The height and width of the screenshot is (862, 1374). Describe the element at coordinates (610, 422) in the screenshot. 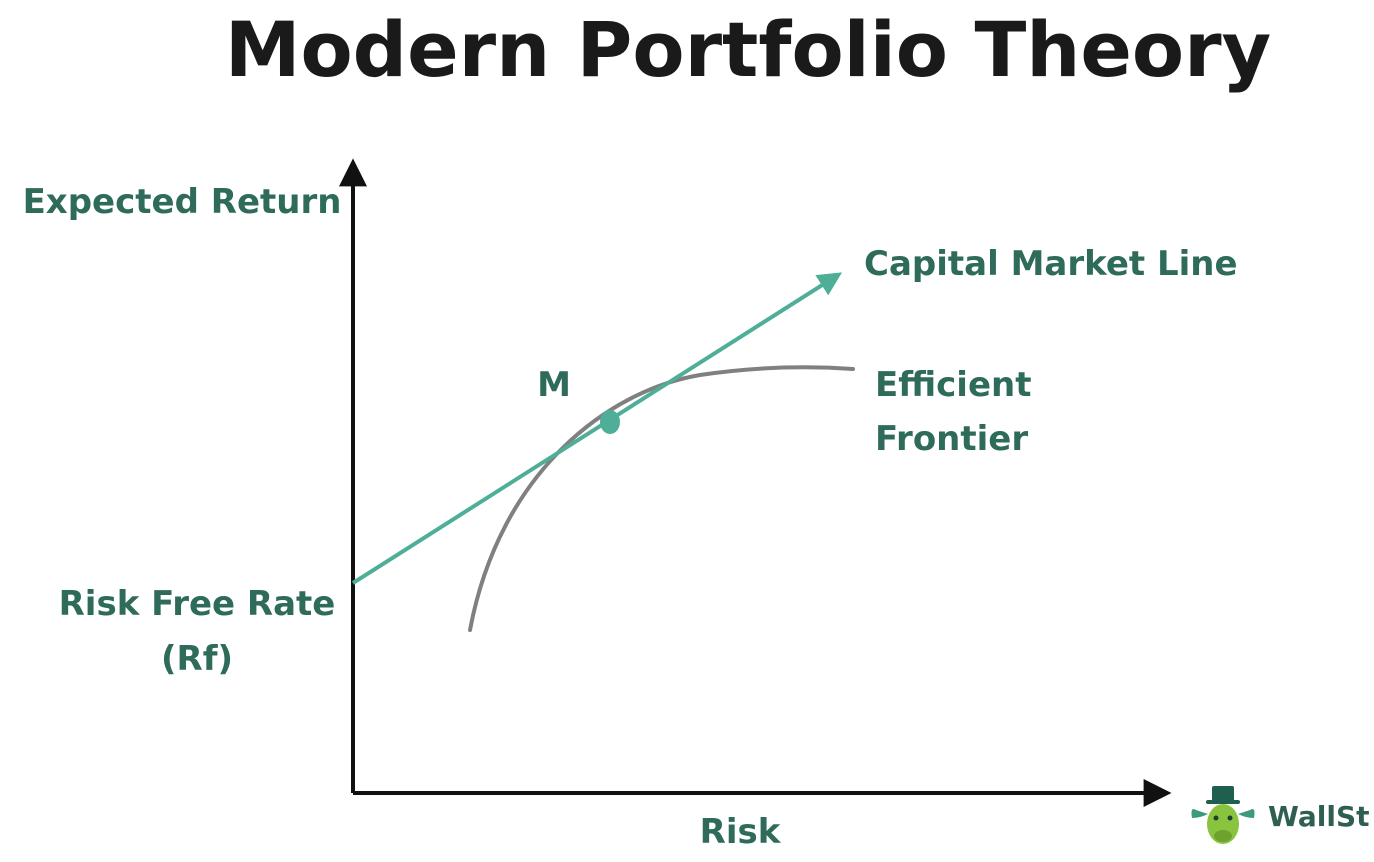

I see `market-portfolio-point` at that location.